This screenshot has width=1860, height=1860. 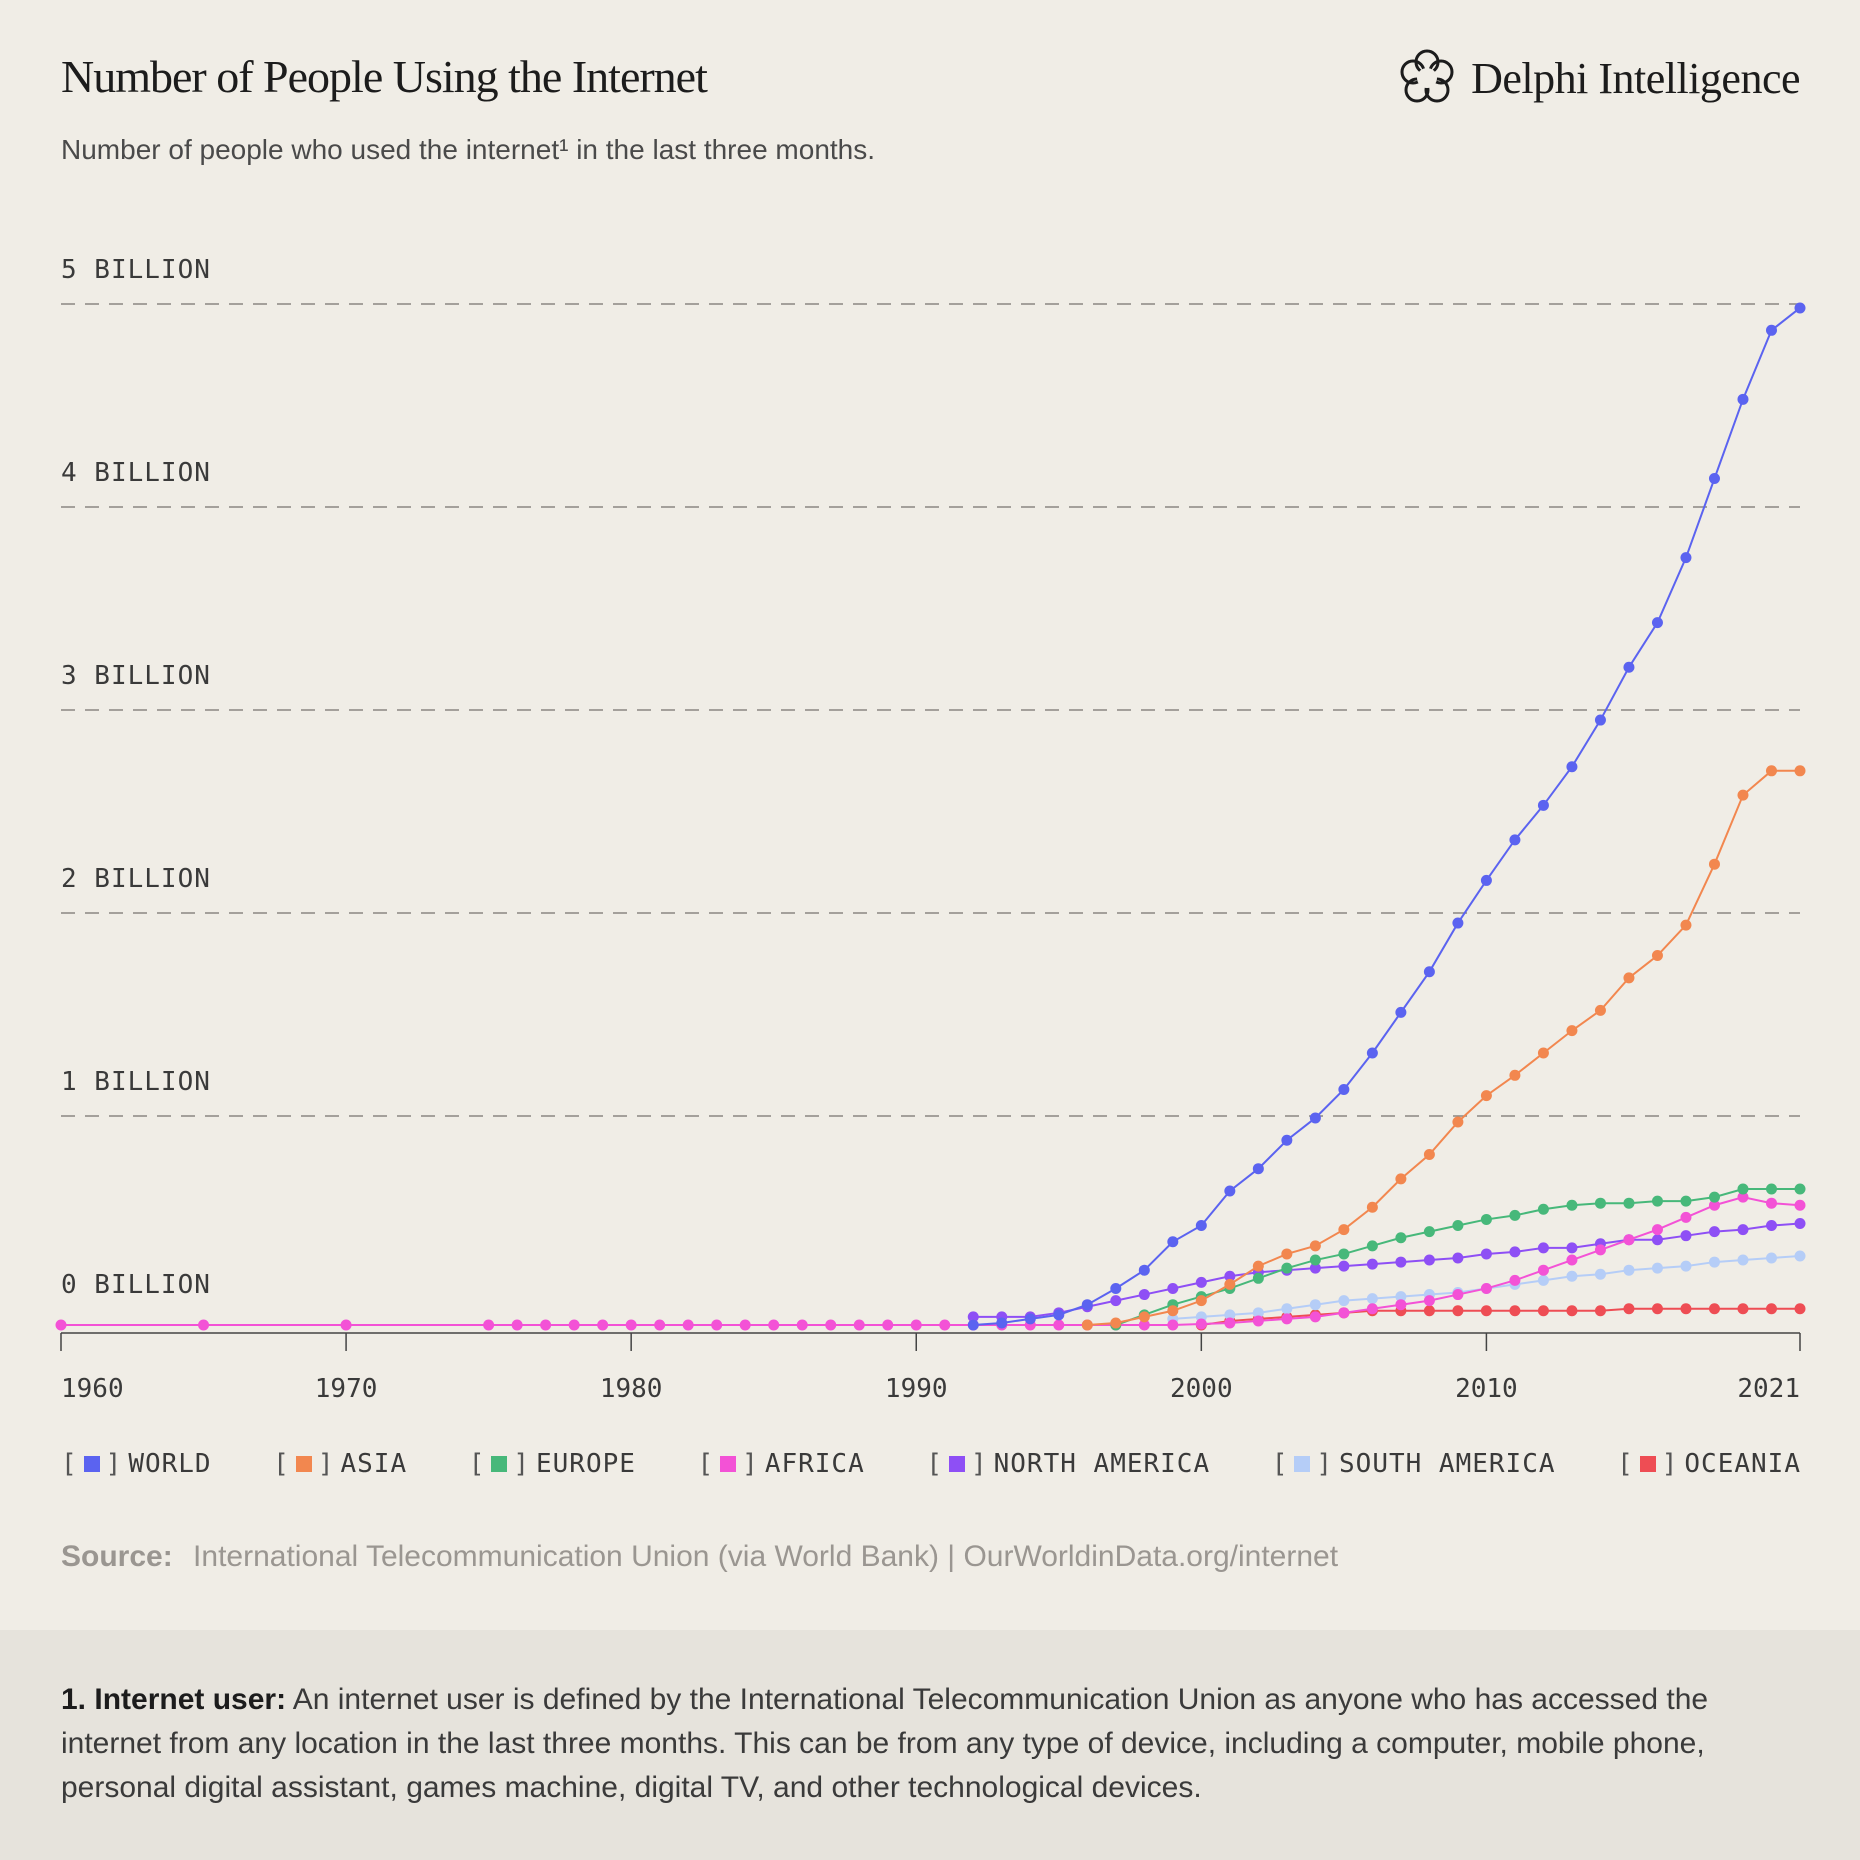 What do you see at coordinates (117, 1556) in the screenshot?
I see `source-label: Source:` at bounding box center [117, 1556].